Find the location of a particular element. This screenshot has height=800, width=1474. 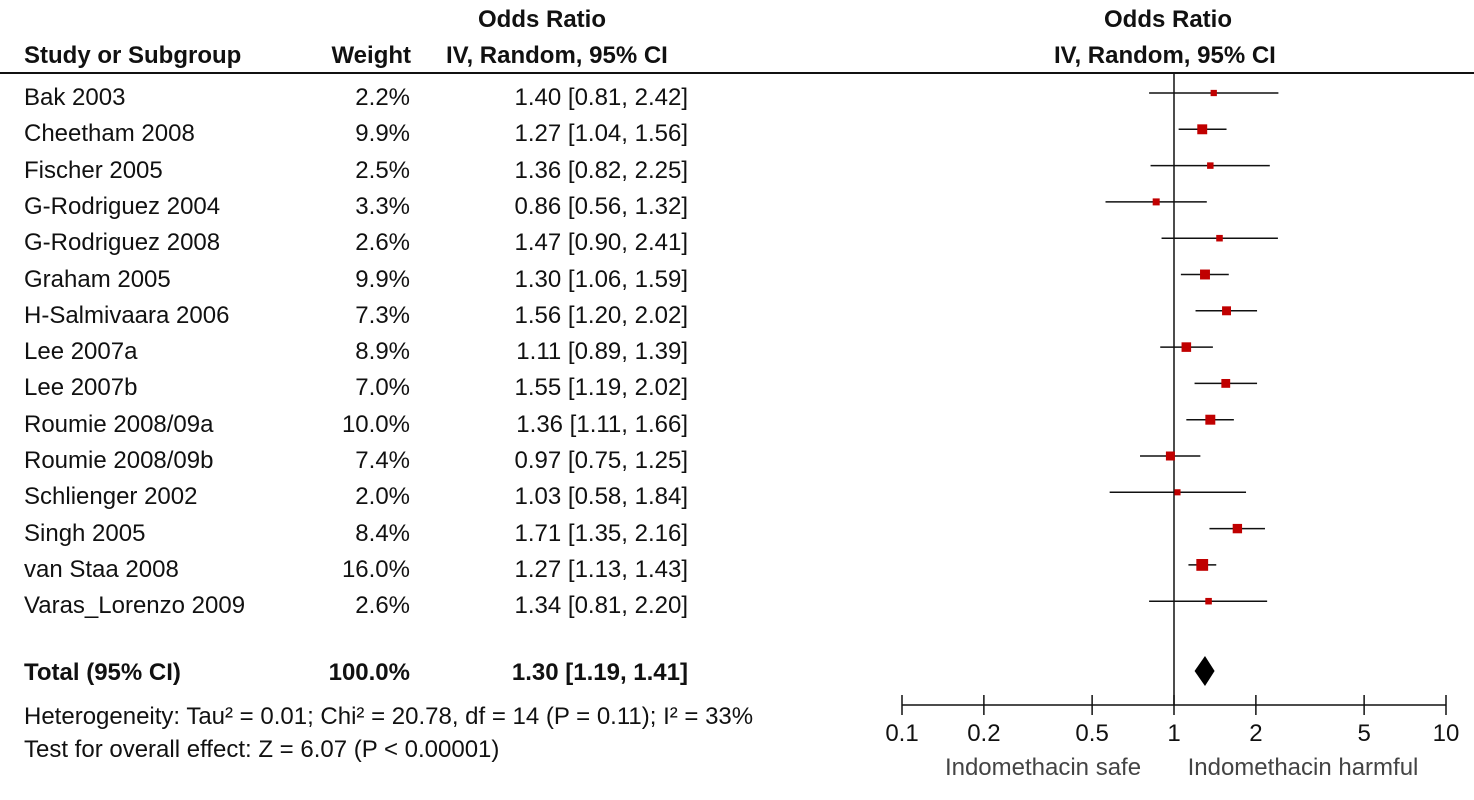

x-tick-label: 0.1 is located at coordinates (901, 733).